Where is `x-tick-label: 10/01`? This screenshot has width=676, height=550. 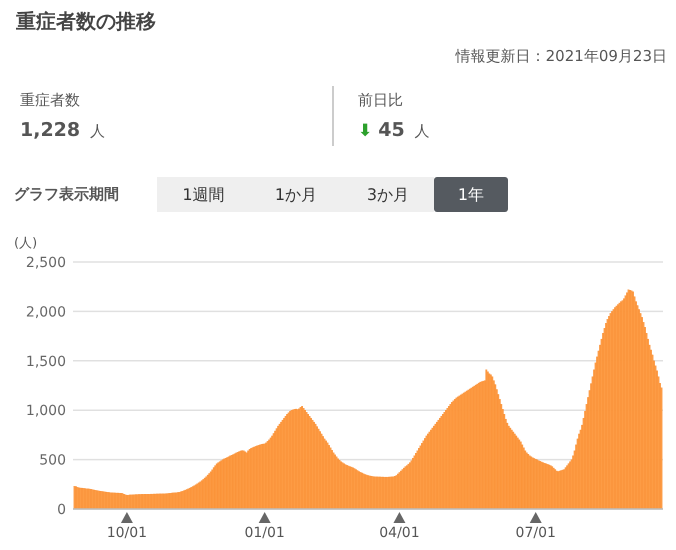 x-tick-label: 10/01 is located at coordinates (127, 533).